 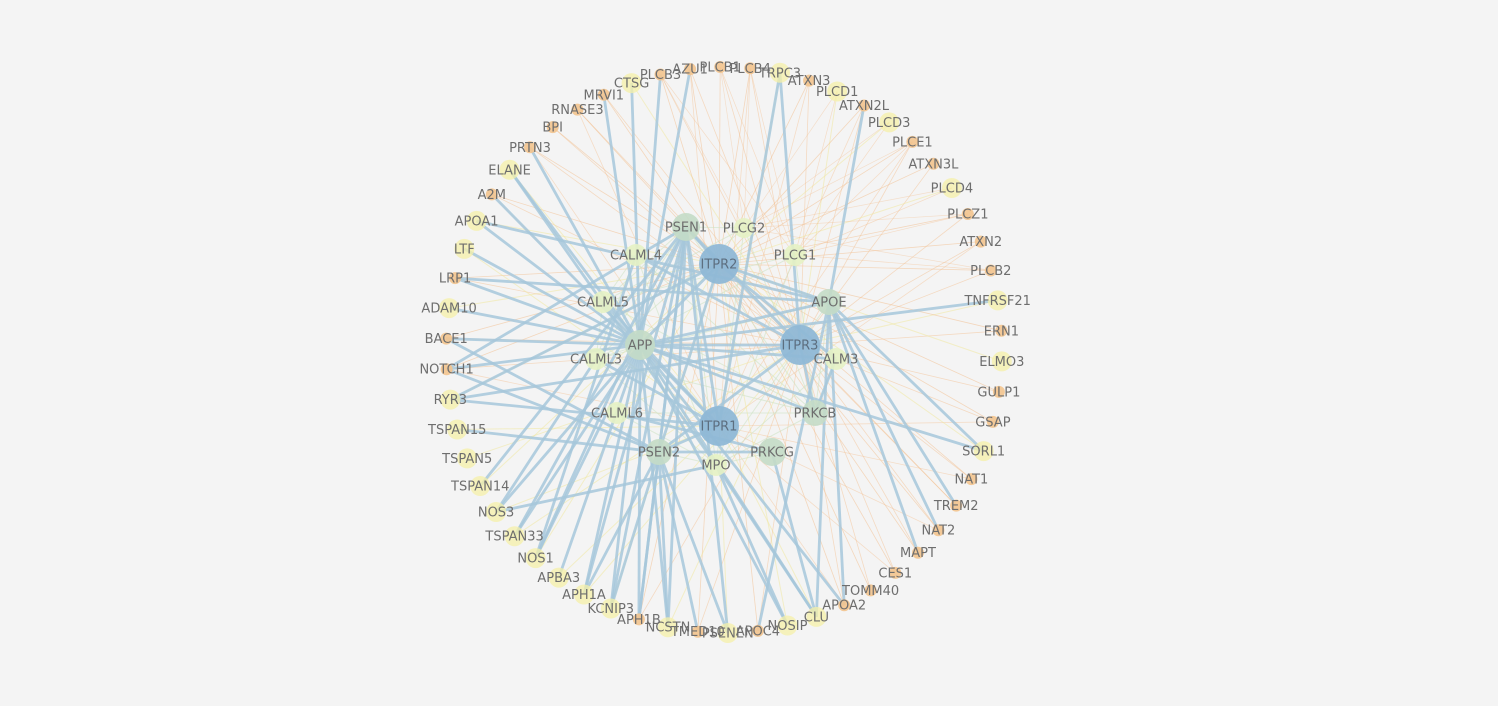 I want to click on label-app: APP, so click(x=640, y=346).